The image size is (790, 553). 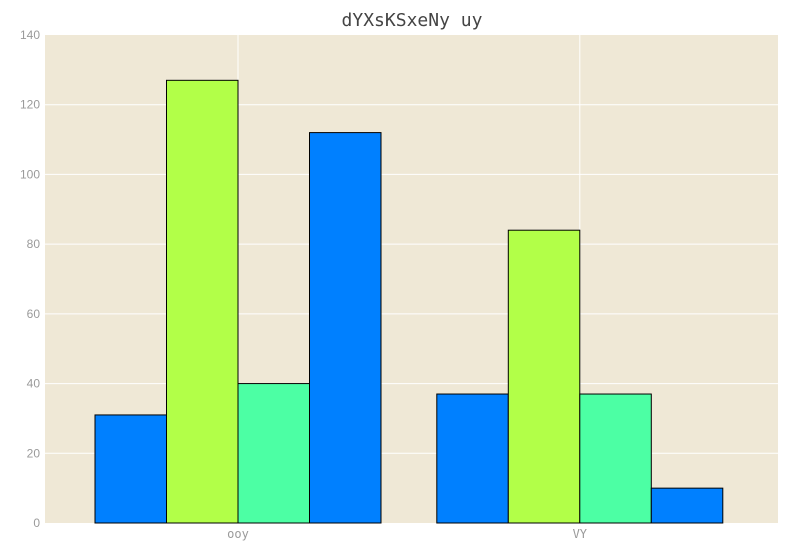 What do you see at coordinates (580, 534) in the screenshot?
I see `x-tick-label: VY` at bounding box center [580, 534].